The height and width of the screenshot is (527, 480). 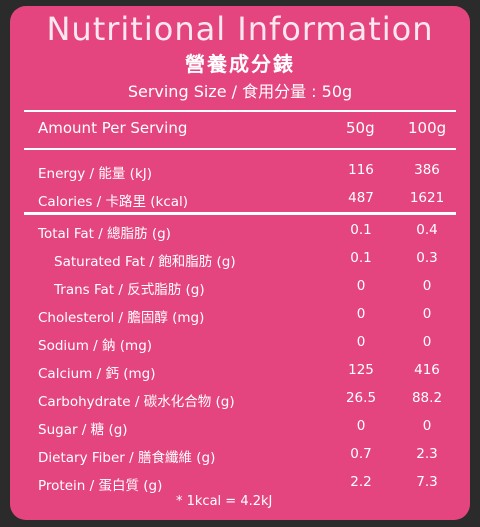 What do you see at coordinates (240, 258) in the screenshot?
I see `table-row: Saturated Fat / 飽和脂肪 (g) 0.1 0.3` at bounding box center [240, 258].